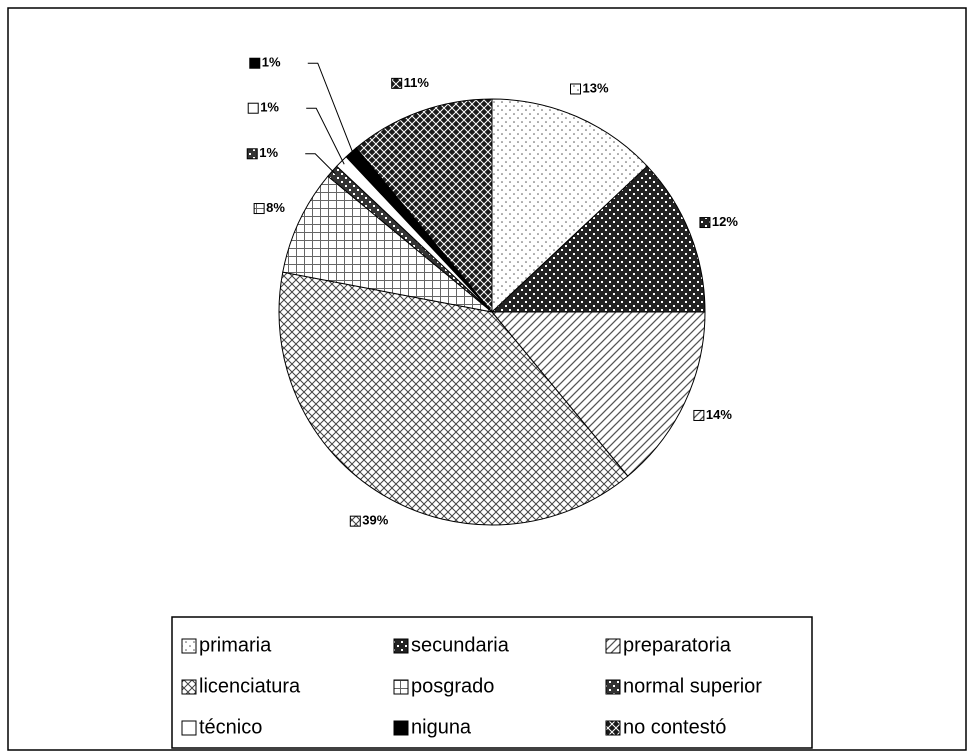 The width and height of the screenshot is (970, 754). Describe the element at coordinates (235, 645) in the screenshot. I see `legend-label: primaria` at that location.